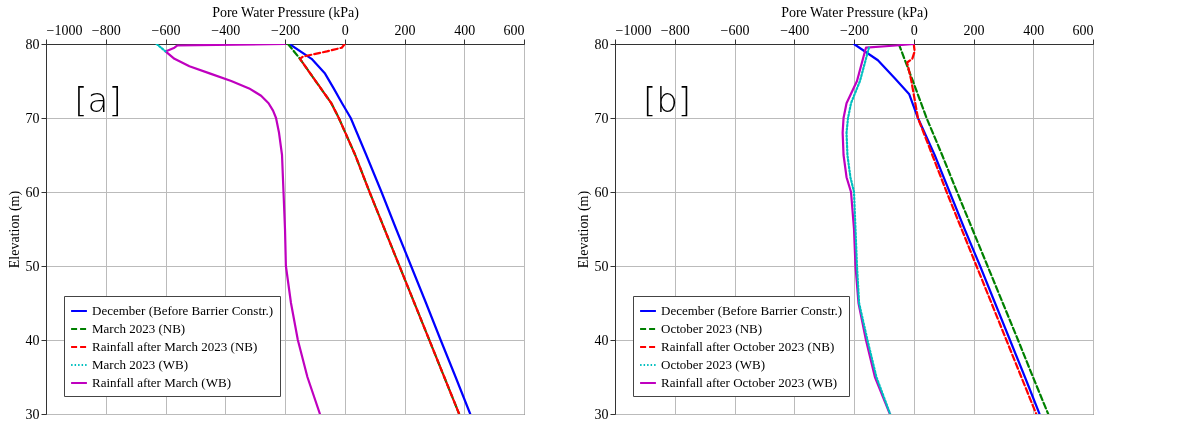  Describe the element at coordinates (749, 382) in the screenshot. I see `legend-label: Rainfall after October 2023 (WB)` at that location.